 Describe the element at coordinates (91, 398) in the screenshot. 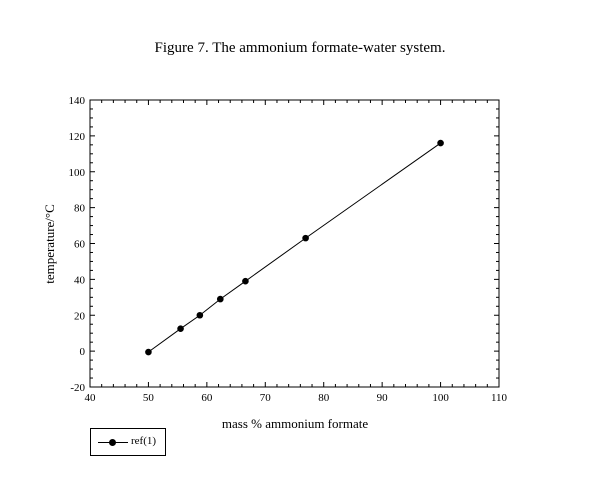

I see `x-tick-label: 40` at that location.